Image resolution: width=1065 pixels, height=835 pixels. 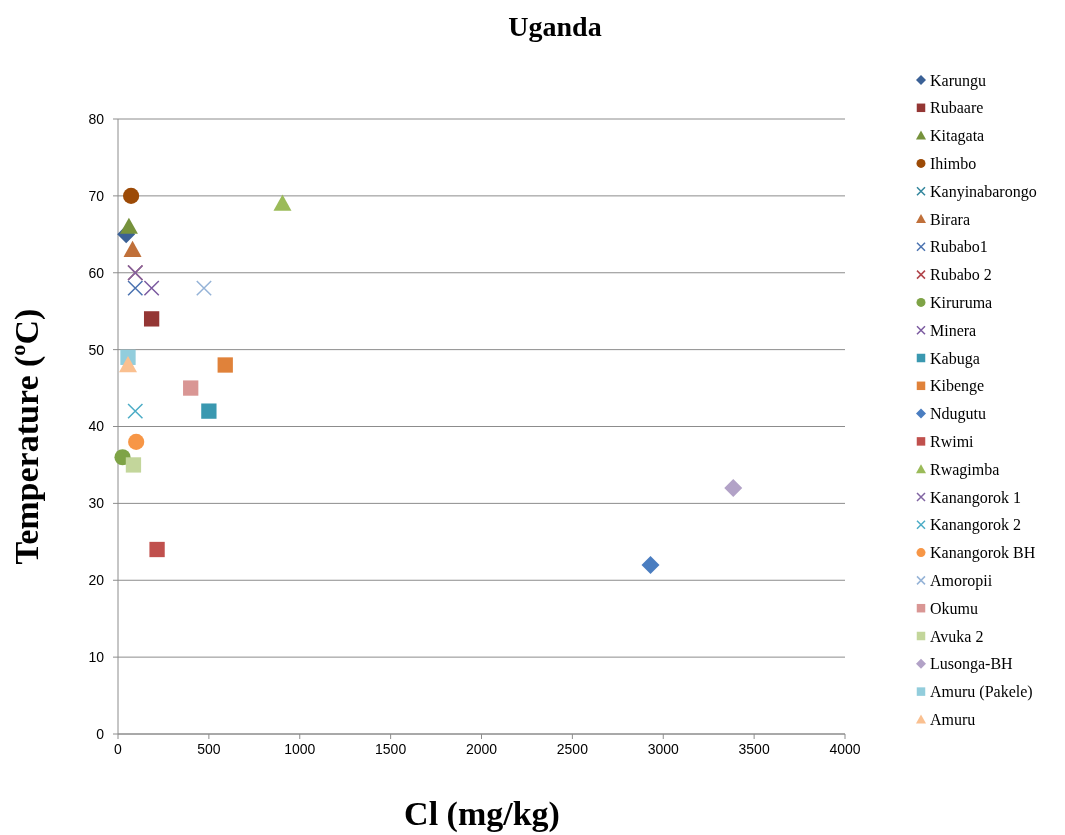 What do you see at coordinates (953, 330) in the screenshot?
I see `legend-label: Minera` at bounding box center [953, 330].